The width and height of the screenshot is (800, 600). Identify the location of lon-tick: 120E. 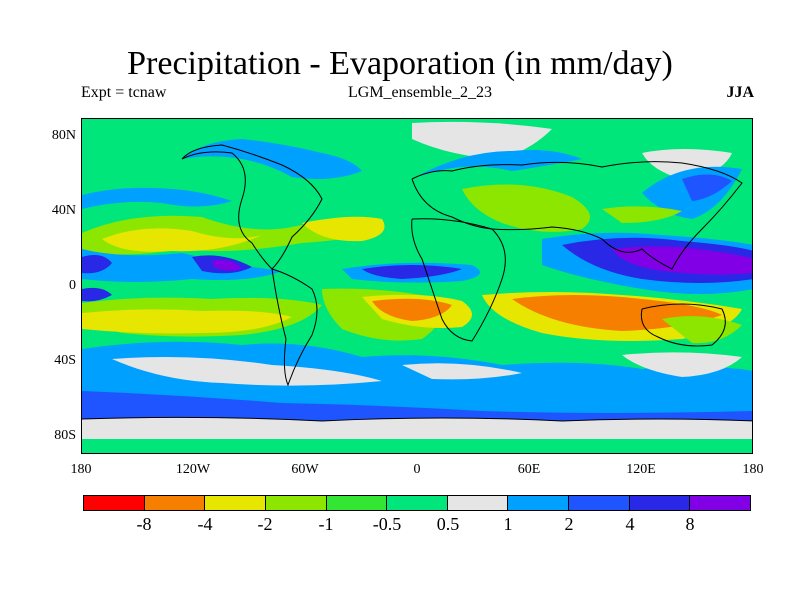
(641, 469).